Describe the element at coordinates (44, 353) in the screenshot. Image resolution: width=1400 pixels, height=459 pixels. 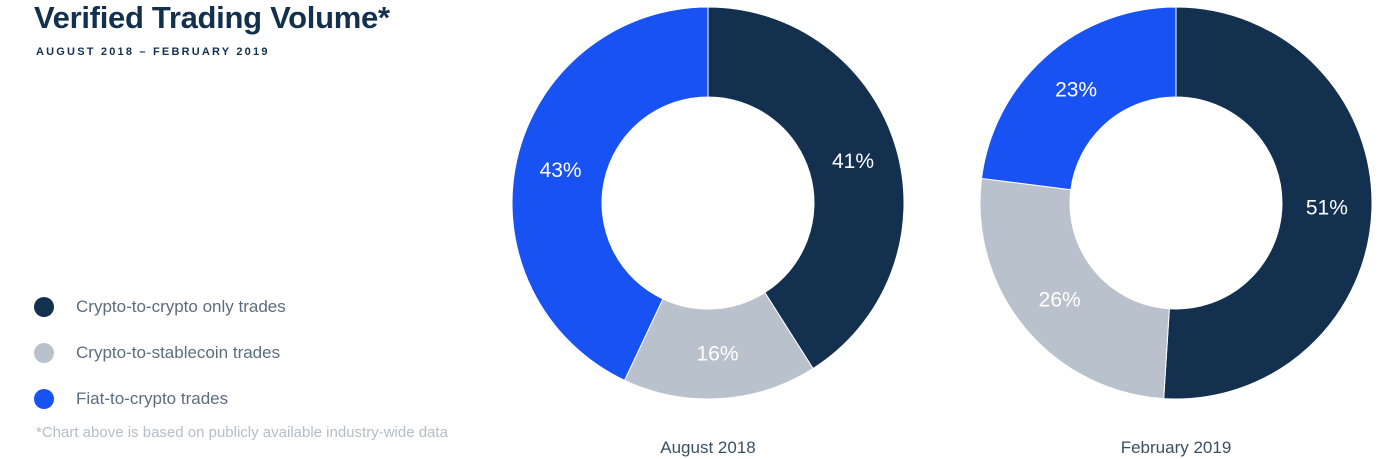
I see `legend-swatch-crypto-to-stablecoin` at that location.